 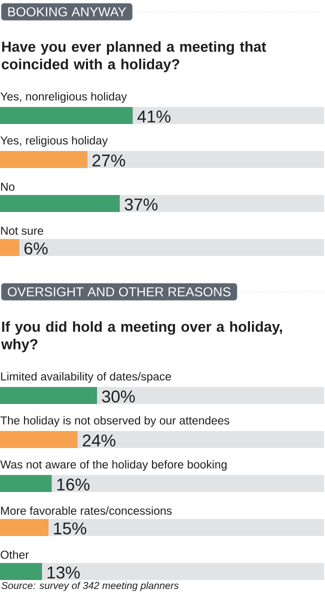 I want to click on category-label: Limited availability of dates/space, so click(x=86, y=377).